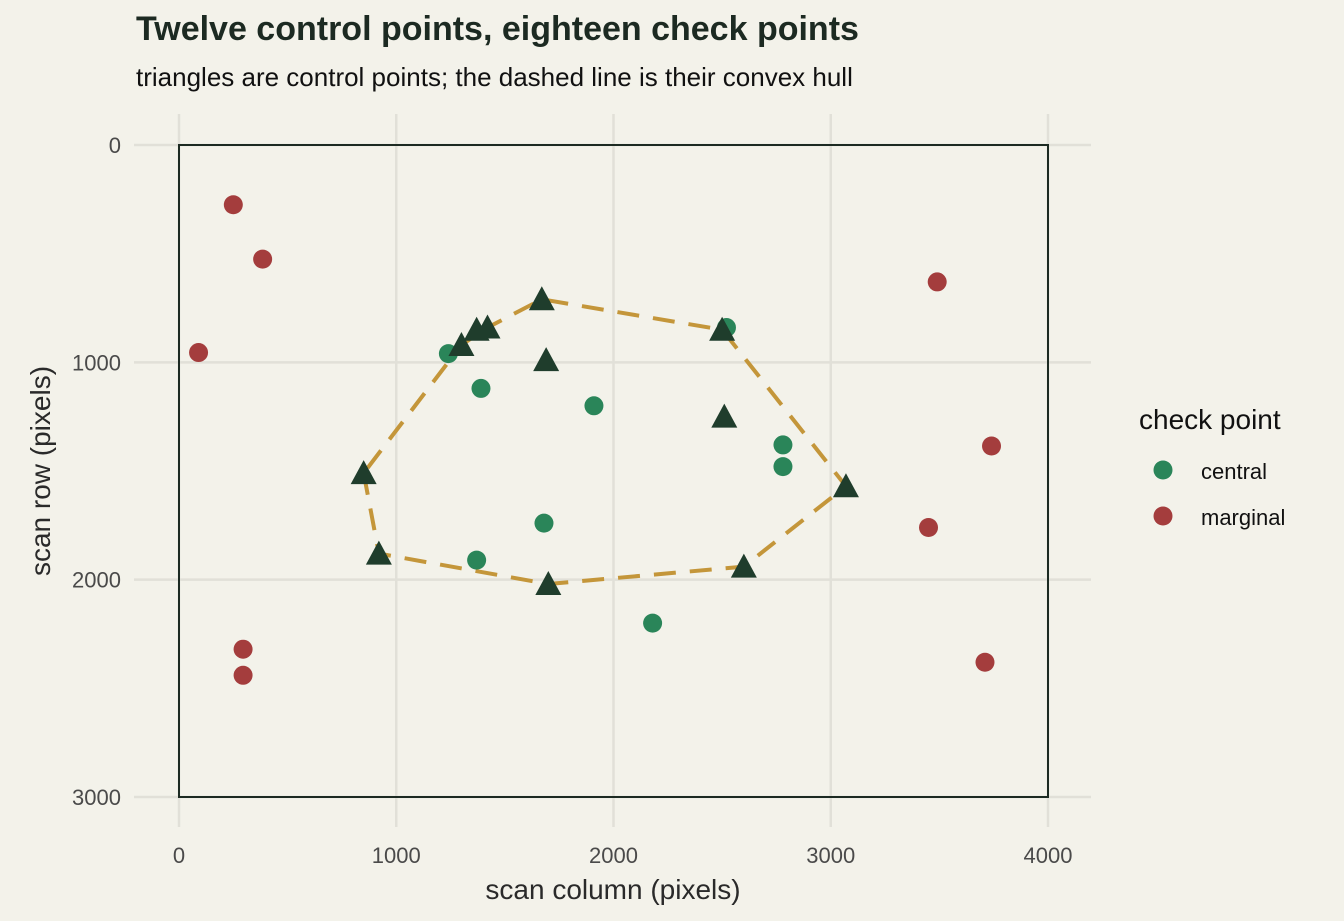  Describe the element at coordinates (96, 362) in the screenshot. I see `y-tick-label-1: 1000` at that location.